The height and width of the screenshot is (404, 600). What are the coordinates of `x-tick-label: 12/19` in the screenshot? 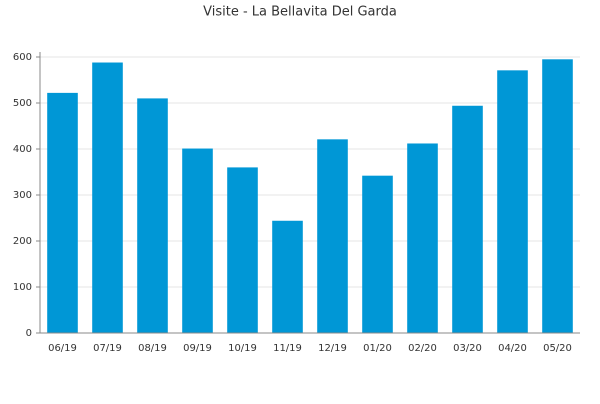 It's located at (332, 348).